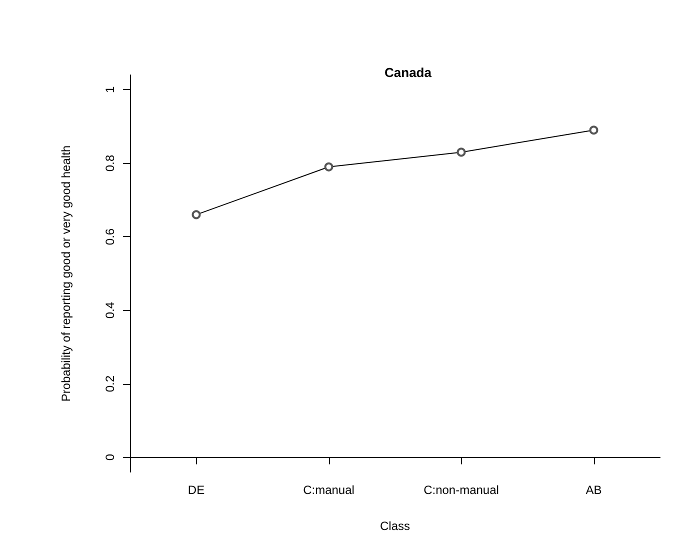 The height and width of the screenshot is (560, 697). What do you see at coordinates (110, 310) in the screenshot?
I see `y-tick-label: 0.4` at bounding box center [110, 310].